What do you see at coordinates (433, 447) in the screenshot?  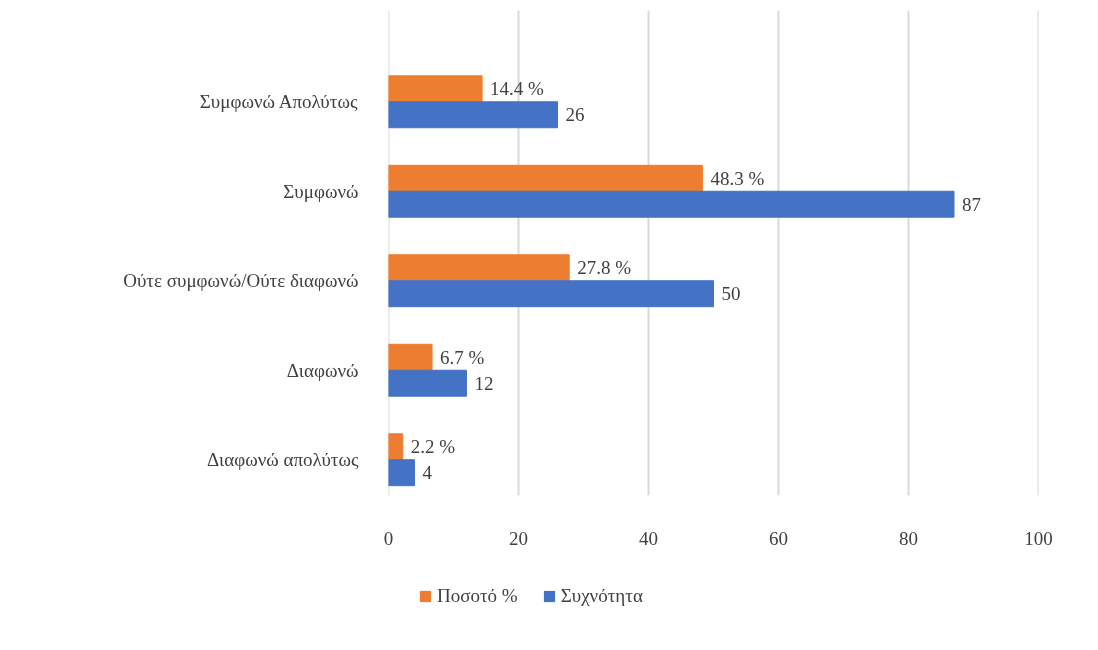 I see `data-label: 2.2 %` at bounding box center [433, 447].